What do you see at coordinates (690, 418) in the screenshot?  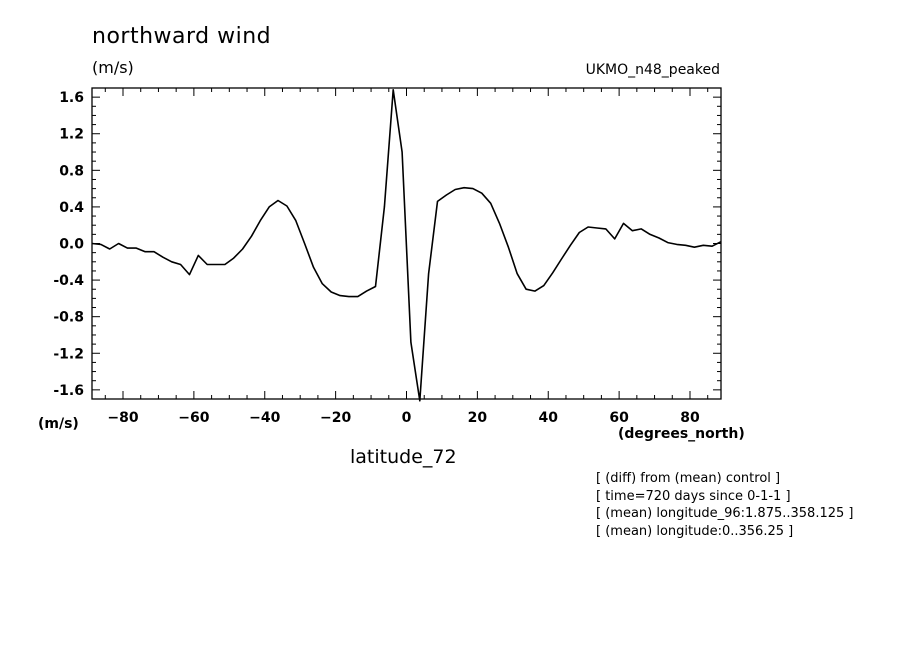 I see `x-tick-label: 80` at bounding box center [690, 418].